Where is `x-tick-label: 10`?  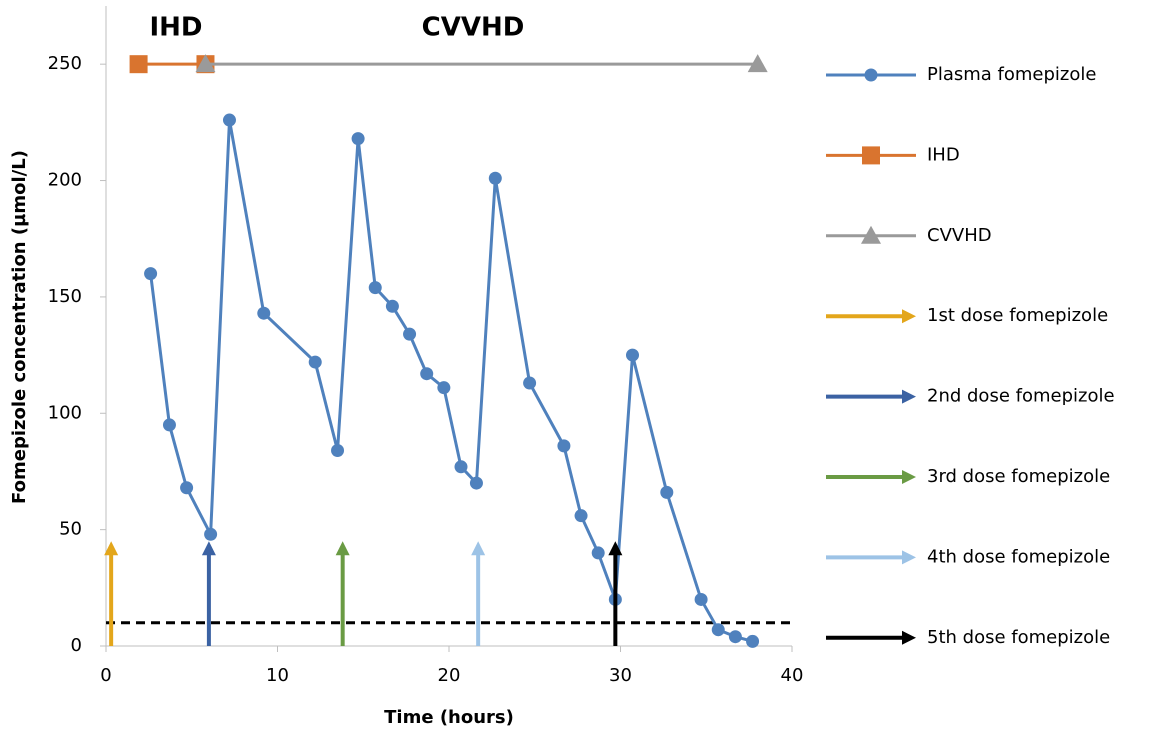
x-tick-label: 10 is located at coordinates (277, 675).